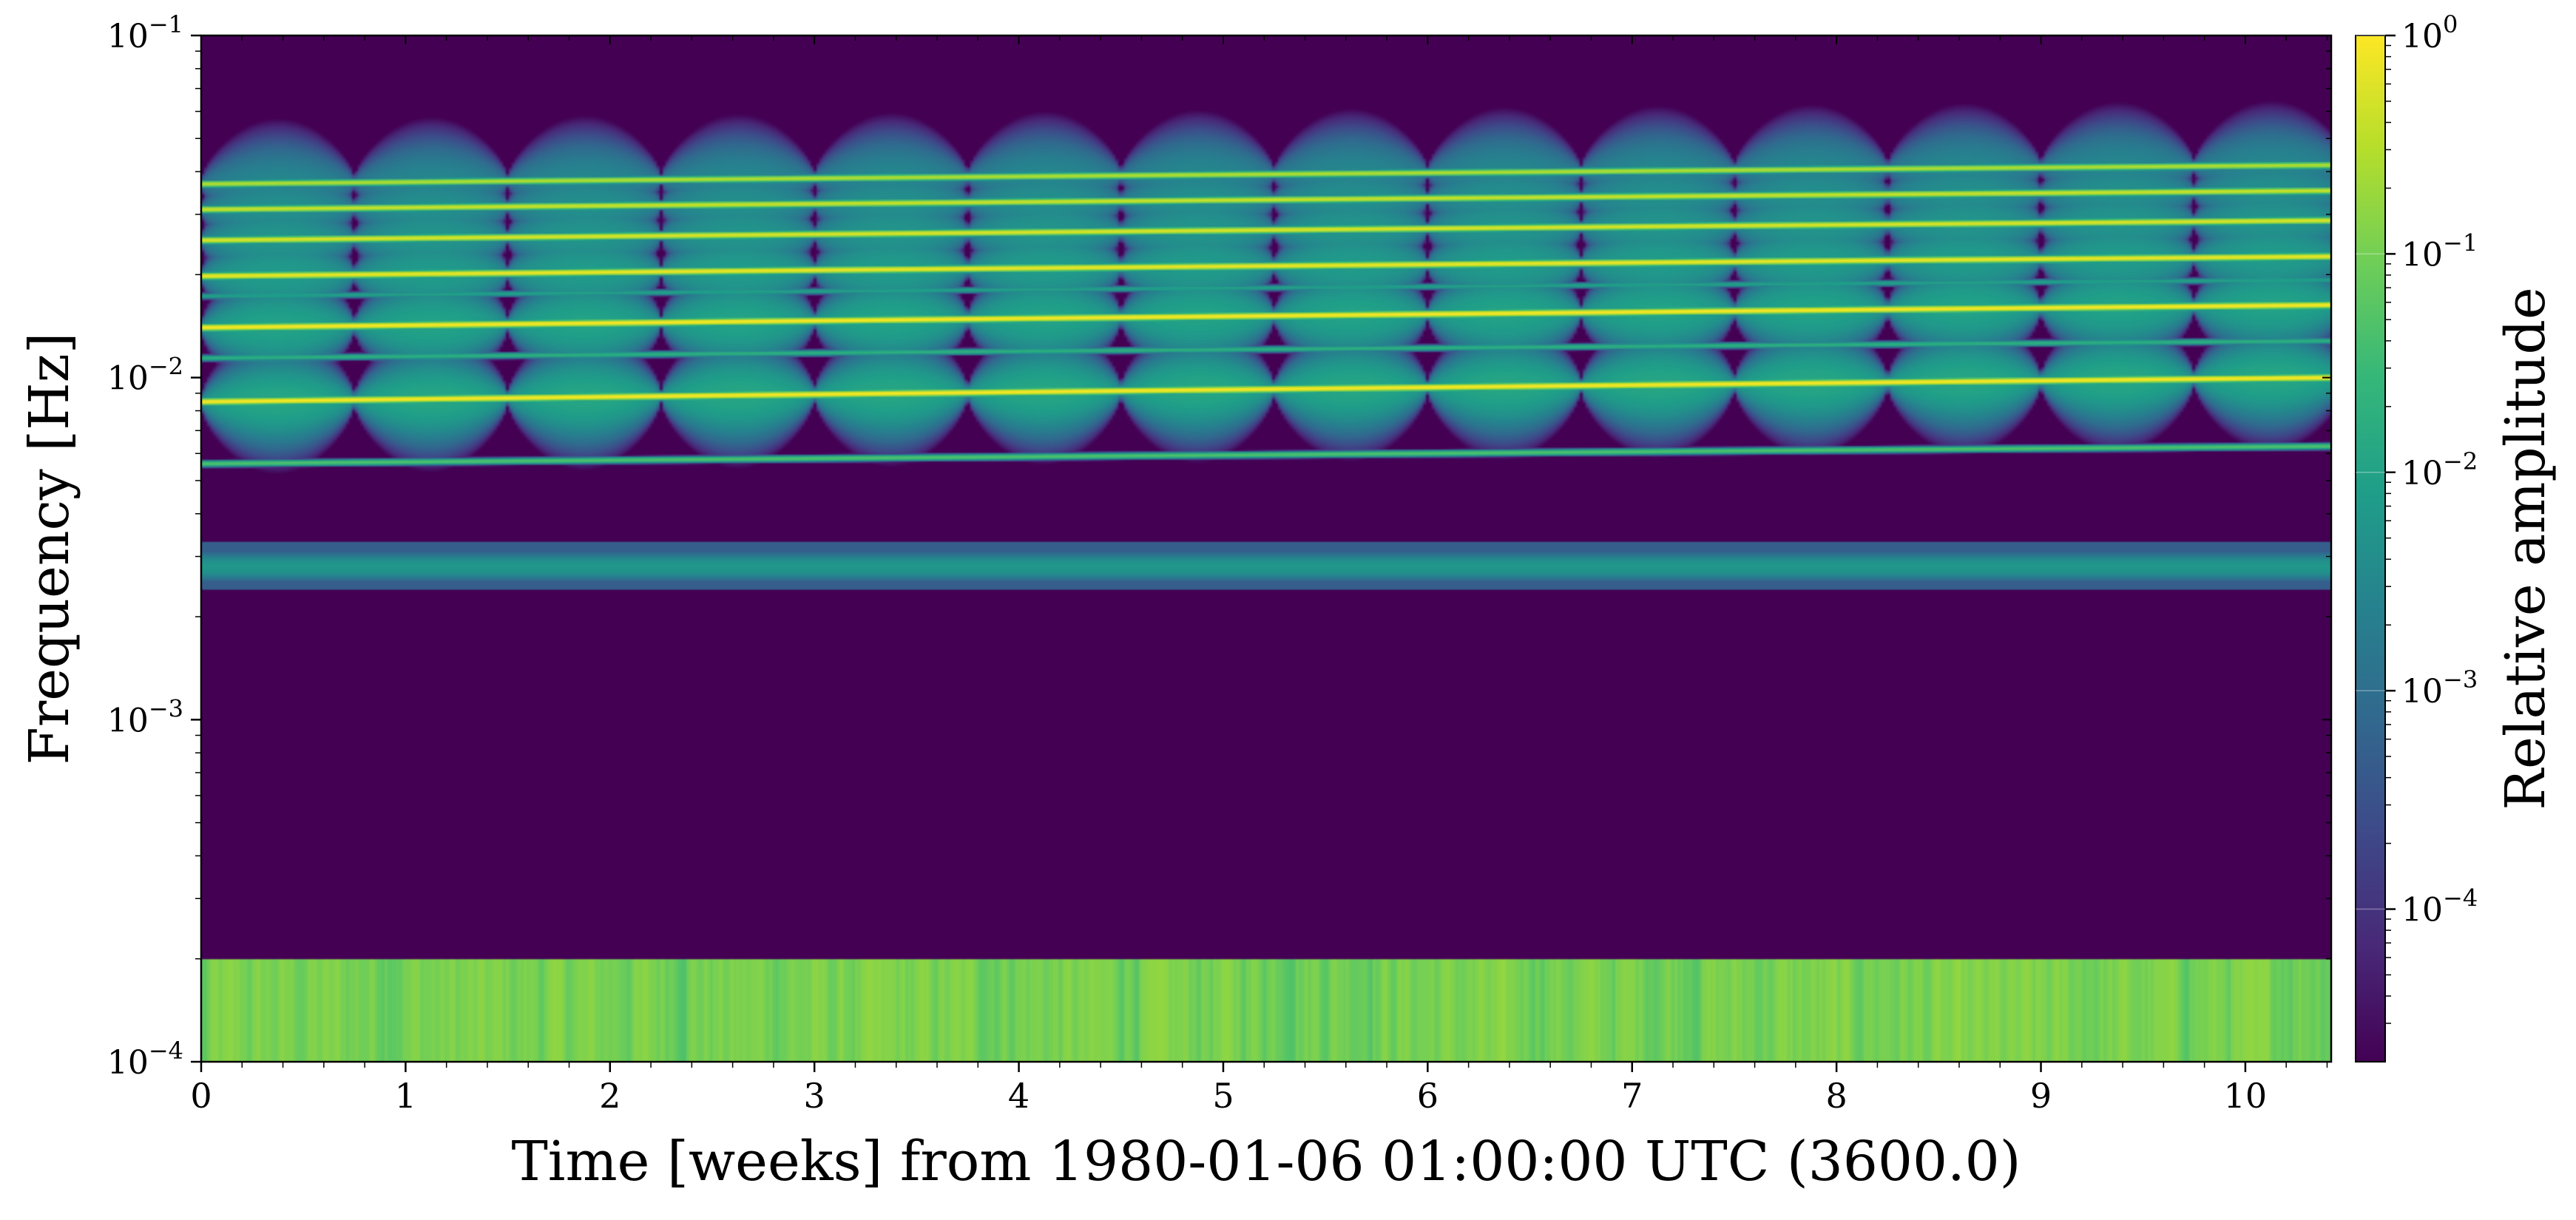 This screenshot has width=2576, height=1220. Describe the element at coordinates (1836, 1096) in the screenshot. I see `x-tick-label: 8` at that location.